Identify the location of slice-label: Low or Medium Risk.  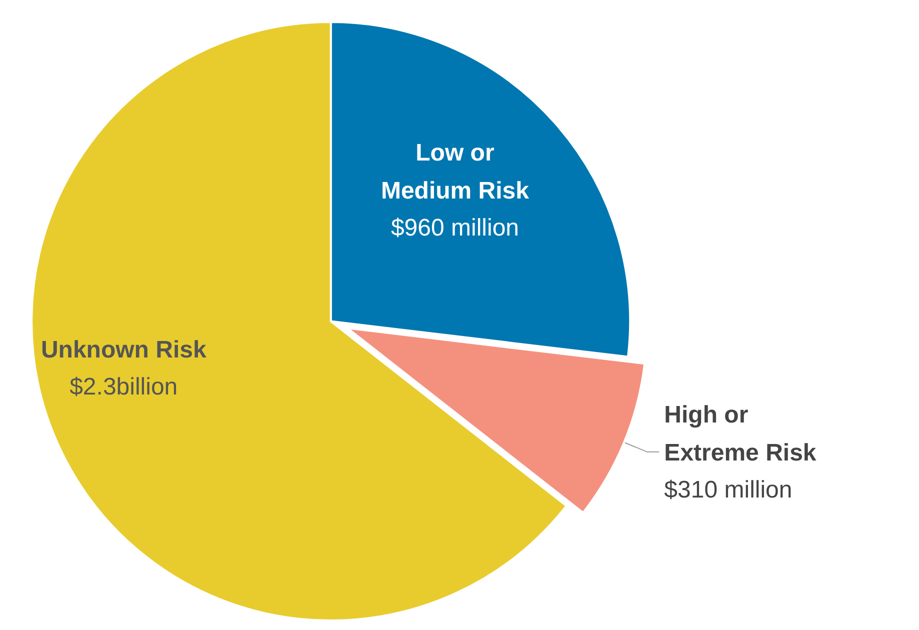
(455, 171).